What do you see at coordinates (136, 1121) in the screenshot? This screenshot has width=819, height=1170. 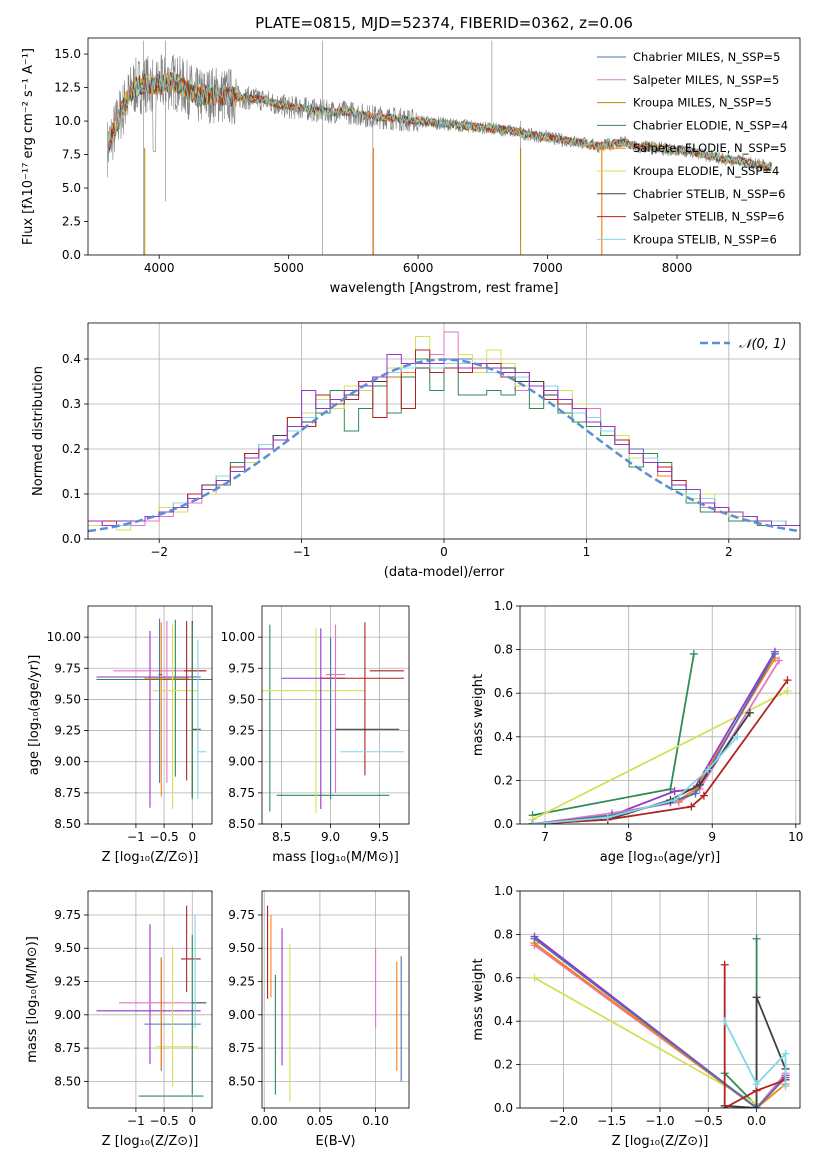 I see `x-tick-label: −1` at bounding box center [136, 1121].